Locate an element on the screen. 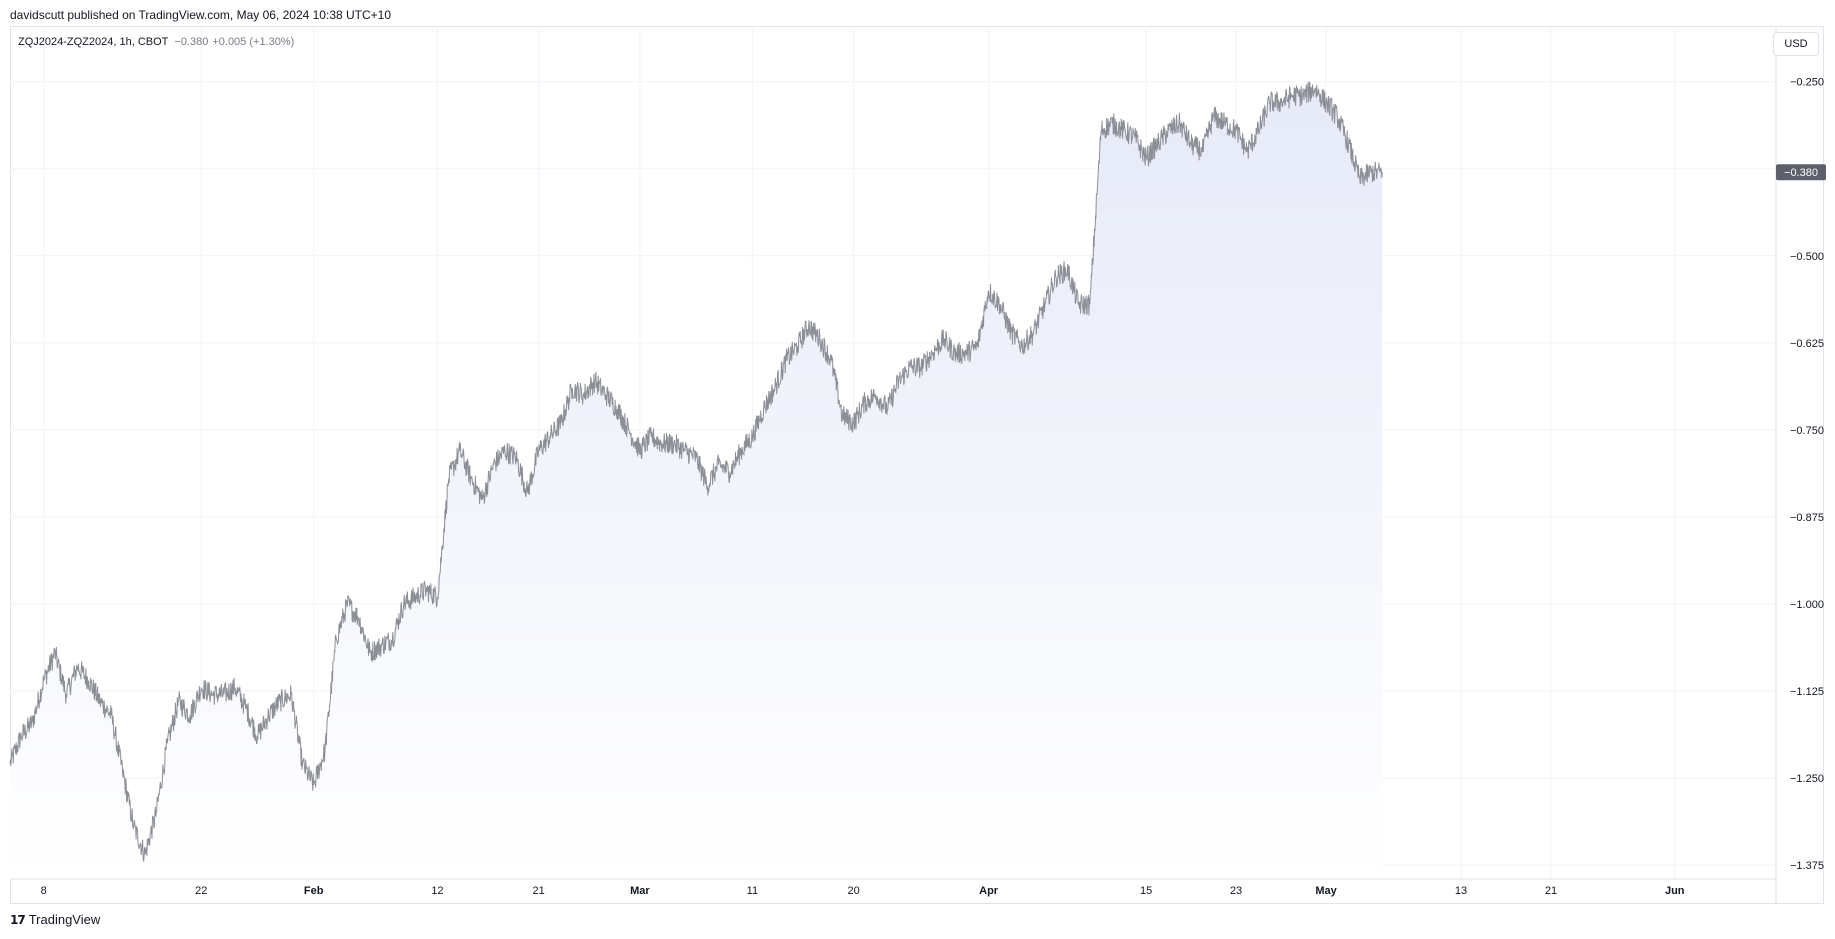 Image resolution: width=1835 pixels, height=939 pixels. symbol-name: ZQJ2024-ZQZ2024, 1h, CBOT is located at coordinates (93, 42).